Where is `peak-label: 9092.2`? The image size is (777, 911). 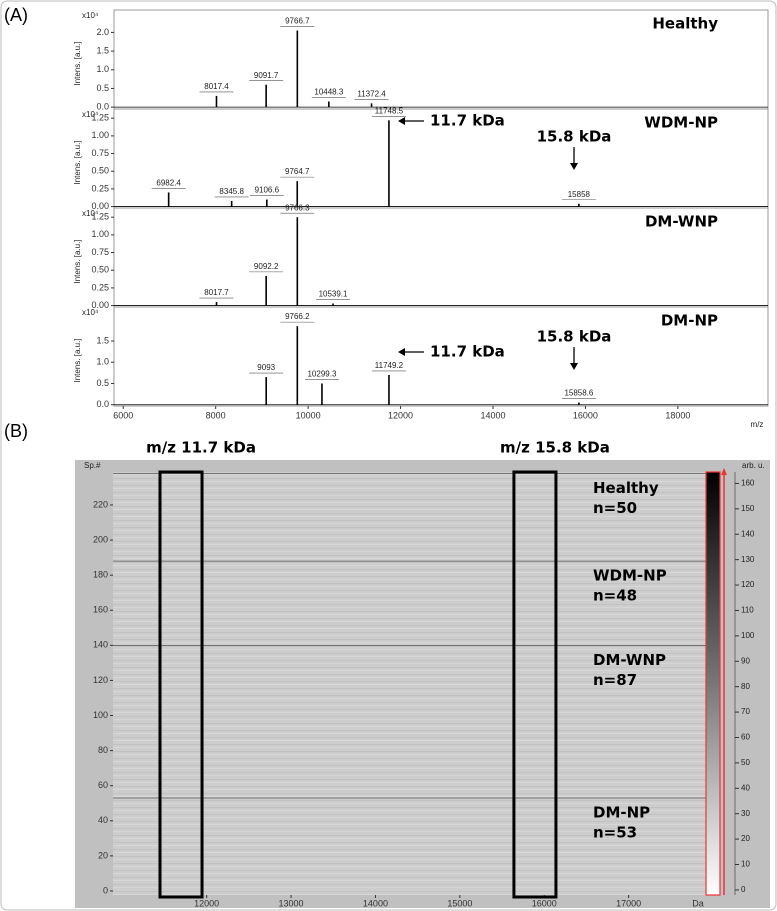 peak-label: 9092.2 is located at coordinates (266, 266).